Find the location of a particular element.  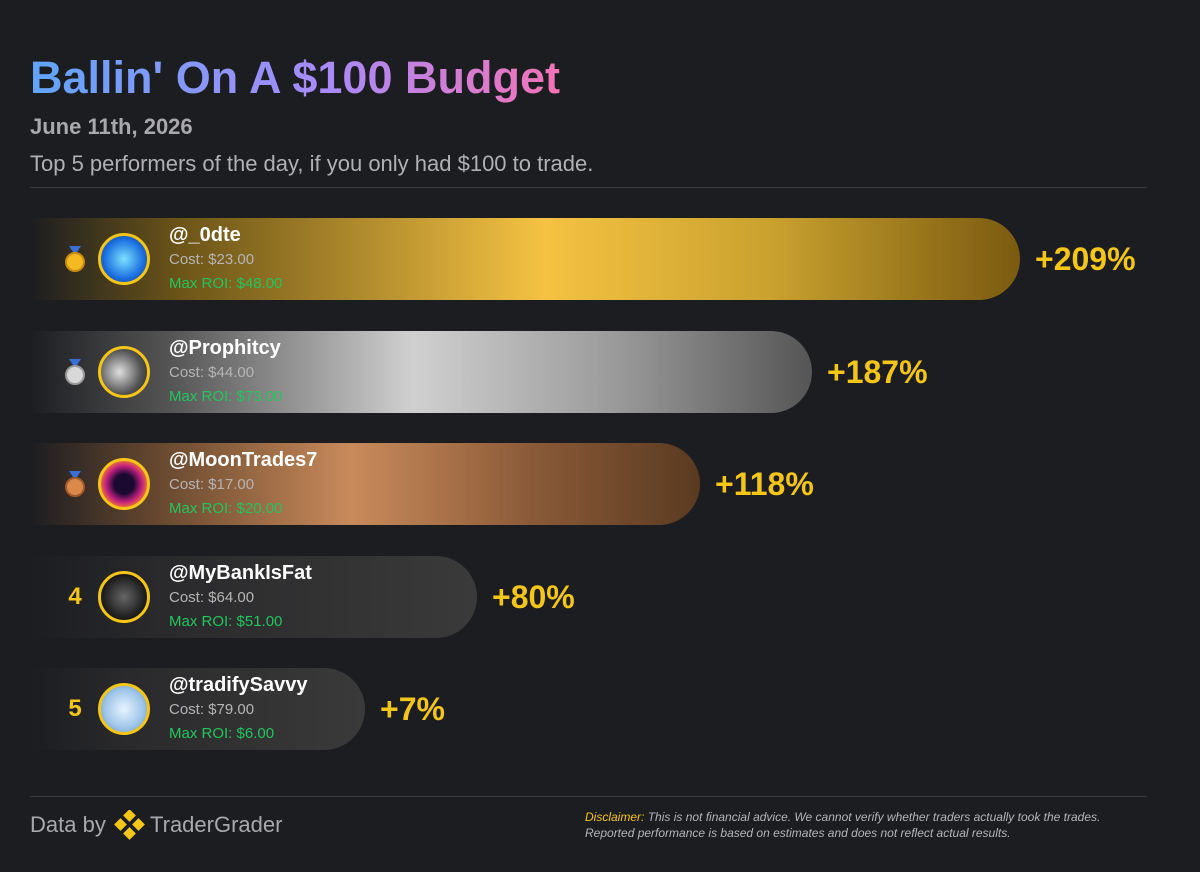

cost: Cost: $64.00 is located at coordinates (212, 597).